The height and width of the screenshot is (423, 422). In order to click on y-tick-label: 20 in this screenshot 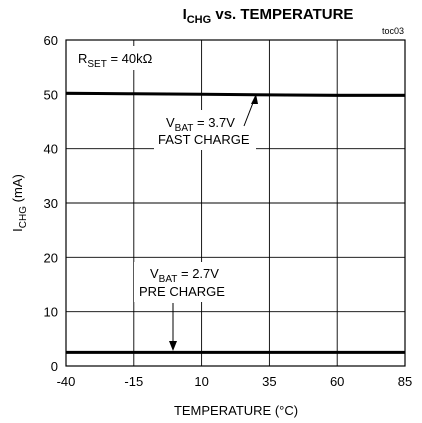, I will do `click(51, 257)`.